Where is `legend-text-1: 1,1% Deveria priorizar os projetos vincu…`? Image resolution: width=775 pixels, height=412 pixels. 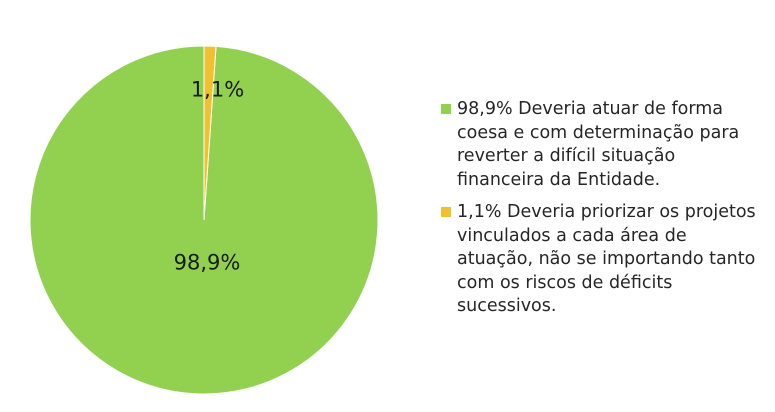 legend-text-1: 1,1% Deveria priorizar os projetos vincu… is located at coordinates (606, 259).